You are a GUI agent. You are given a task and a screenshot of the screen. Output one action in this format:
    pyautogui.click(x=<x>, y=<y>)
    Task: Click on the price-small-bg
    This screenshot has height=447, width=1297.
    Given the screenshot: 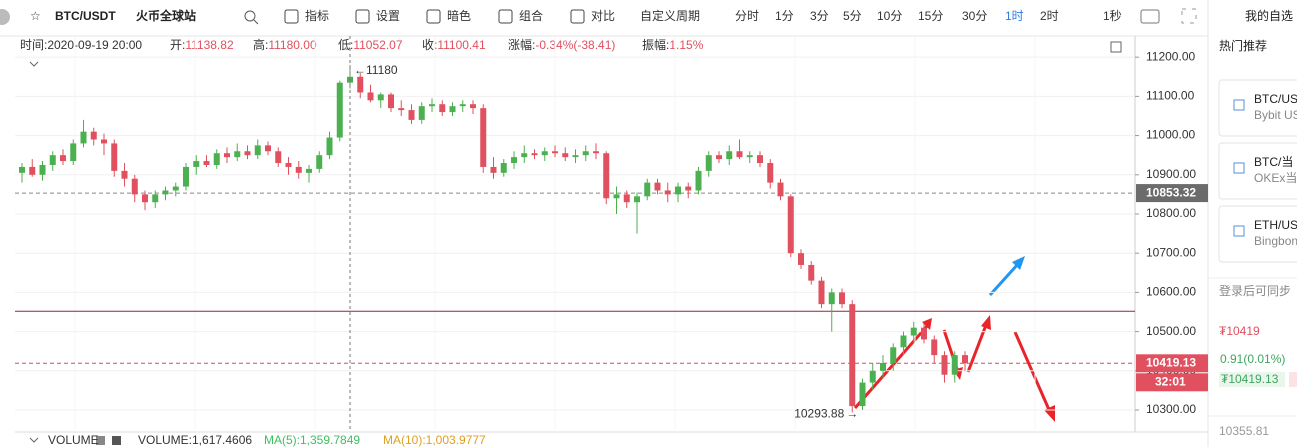 What is the action you would take?
    pyautogui.click(x=1252, y=379)
    